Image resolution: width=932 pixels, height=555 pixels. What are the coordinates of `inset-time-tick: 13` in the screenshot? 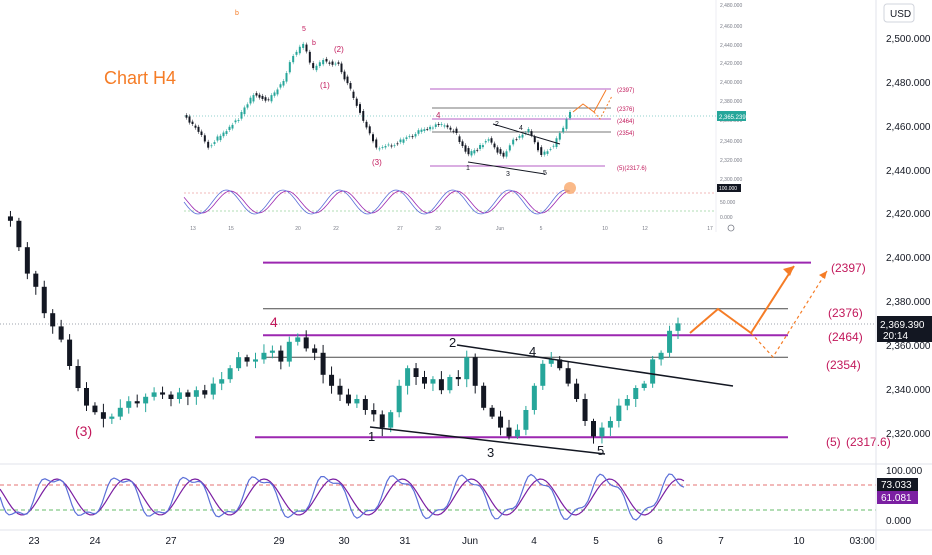 It's located at (193, 229).